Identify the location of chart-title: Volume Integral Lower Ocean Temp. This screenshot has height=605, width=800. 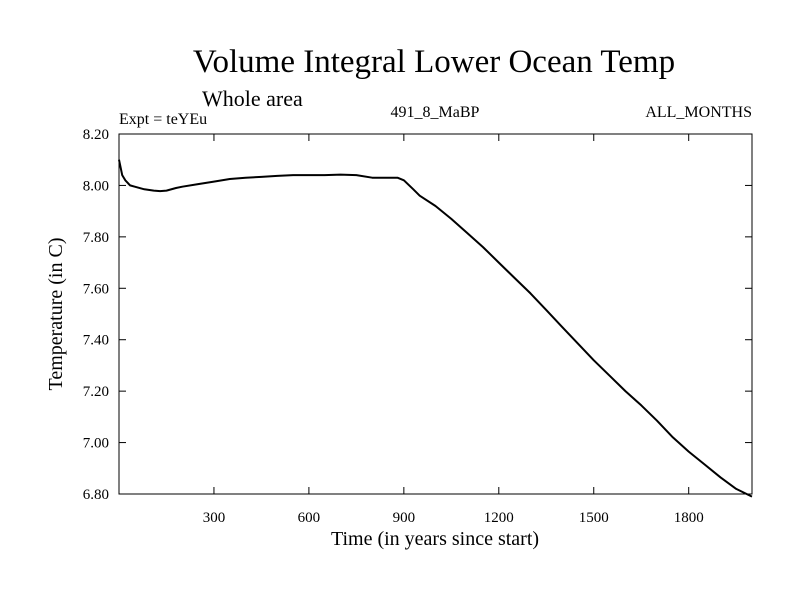
(434, 62).